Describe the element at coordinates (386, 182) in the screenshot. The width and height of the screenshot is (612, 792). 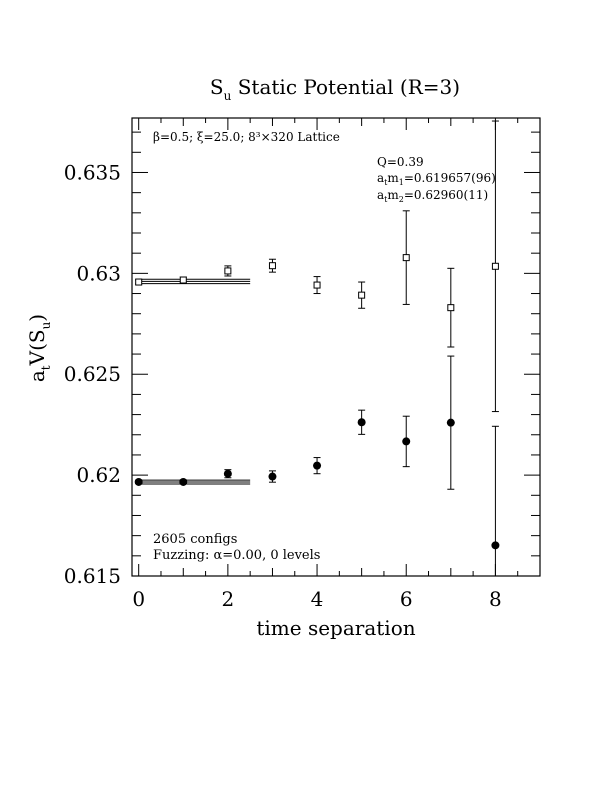
I see `m1-t: t` at that location.